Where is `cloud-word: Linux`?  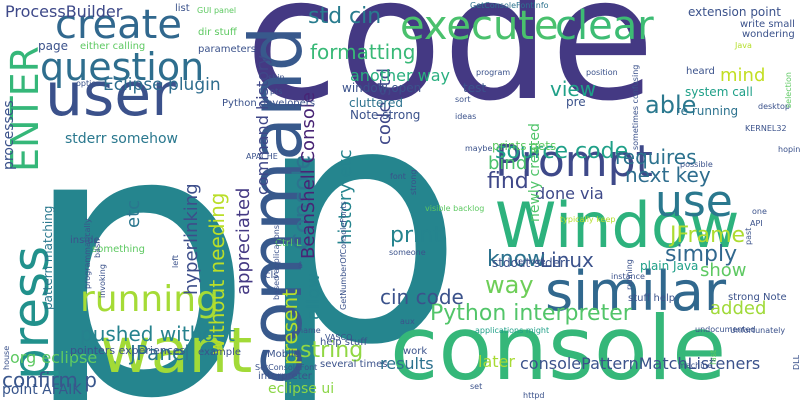
cloud-word: Linux is located at coordinates (567, 260).